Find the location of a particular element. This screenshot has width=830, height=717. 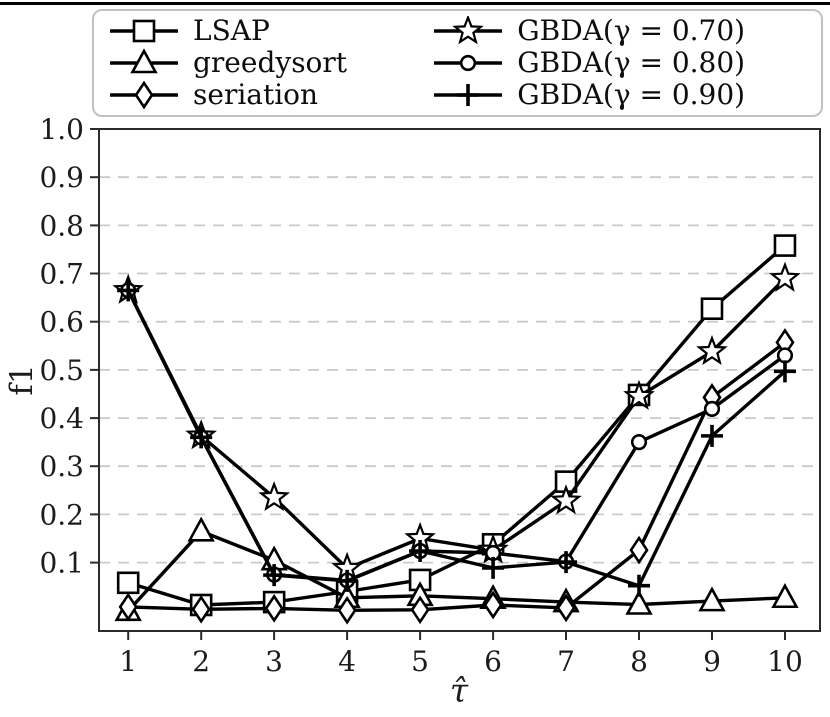

y-tick-label: 0.4 is located at coordinates (61, 418).